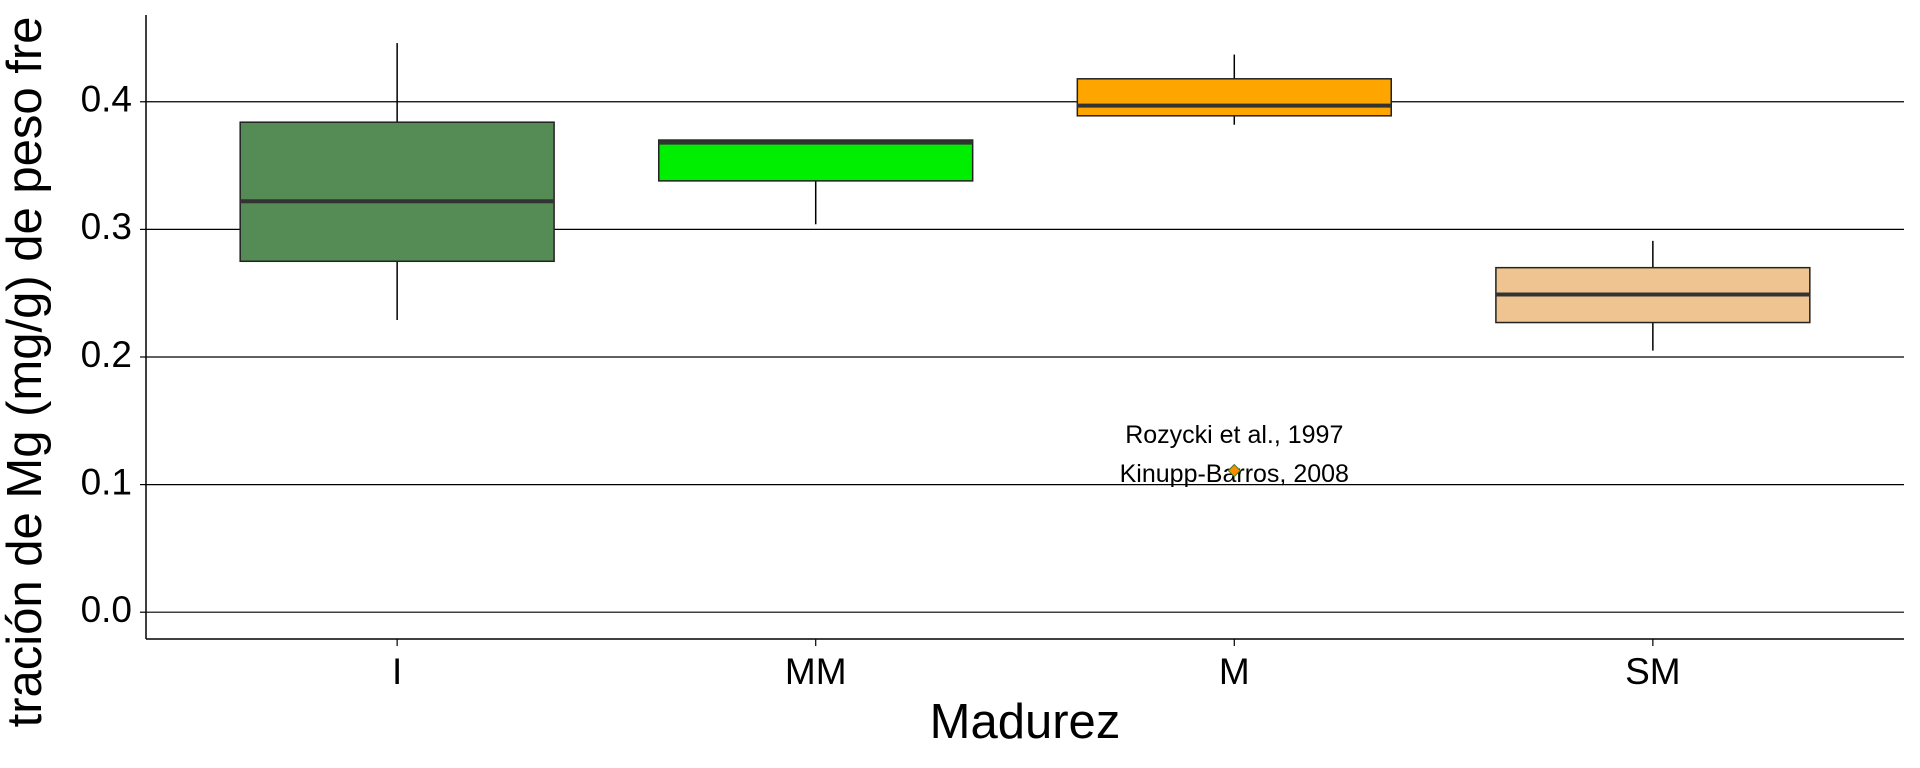 This screenshot has width=1920, height=768. What do you see at coordinates (26, 372) in the screenshot?
I see `y-axis-title: tración de Mg (mg/g) de peso fre` at bounding box center [26, 372].